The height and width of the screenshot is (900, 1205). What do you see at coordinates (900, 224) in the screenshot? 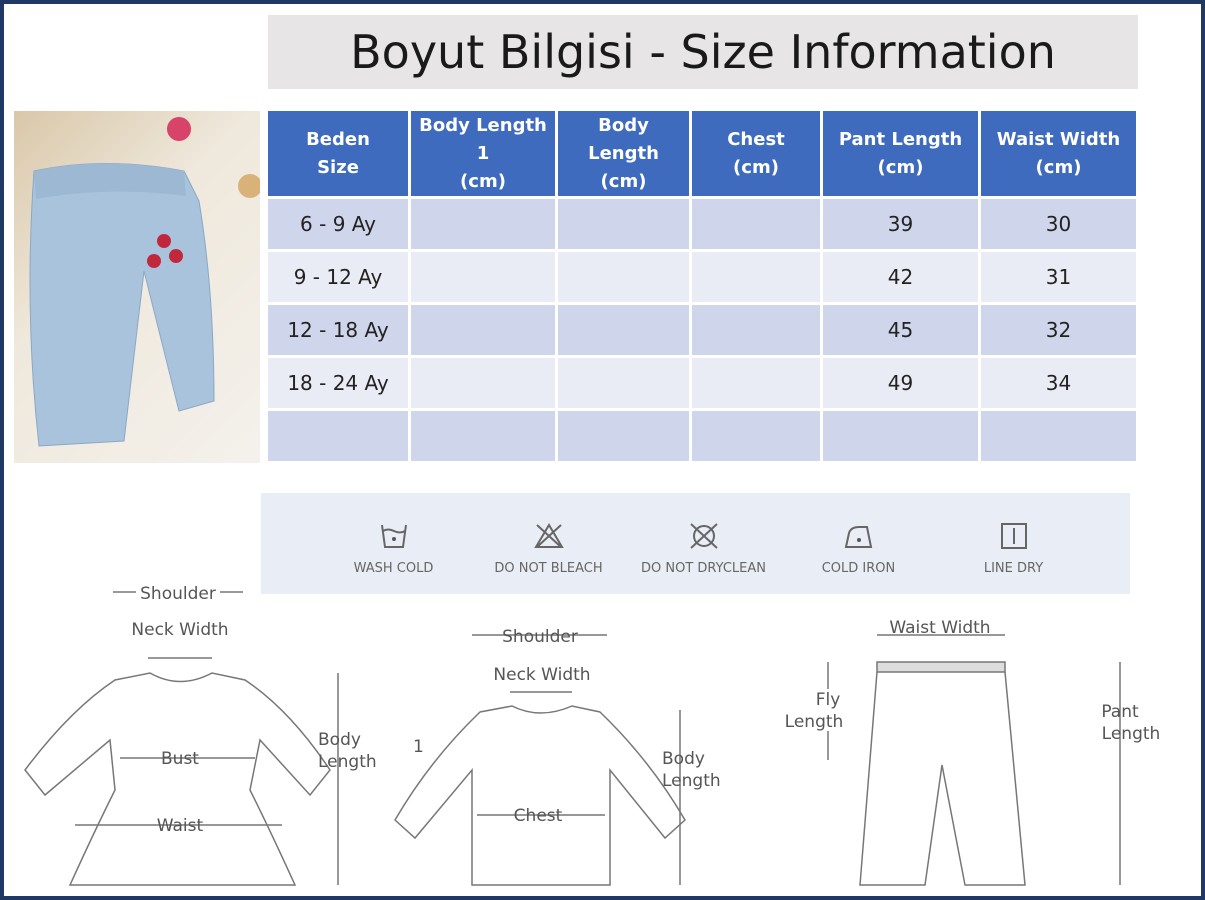
I see `table-cell: 39` at bounding box center [900, 224].